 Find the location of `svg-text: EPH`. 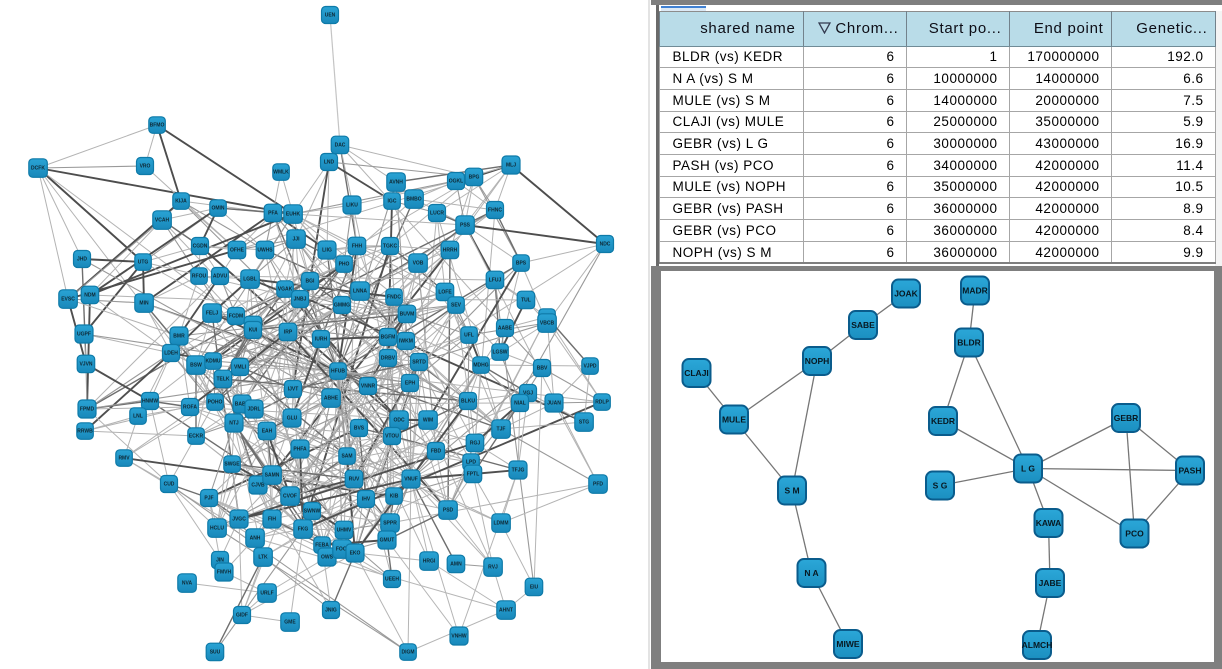

svg-text: EPH is located at coordinates (410, 384).